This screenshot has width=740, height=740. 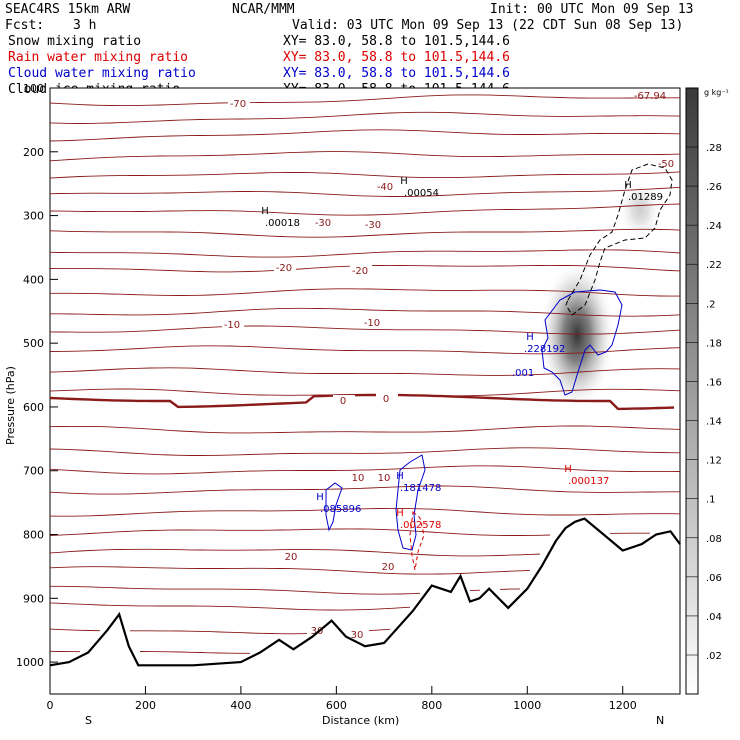 I want to click on extremum-value: .002578, so click(x=420, y=525).